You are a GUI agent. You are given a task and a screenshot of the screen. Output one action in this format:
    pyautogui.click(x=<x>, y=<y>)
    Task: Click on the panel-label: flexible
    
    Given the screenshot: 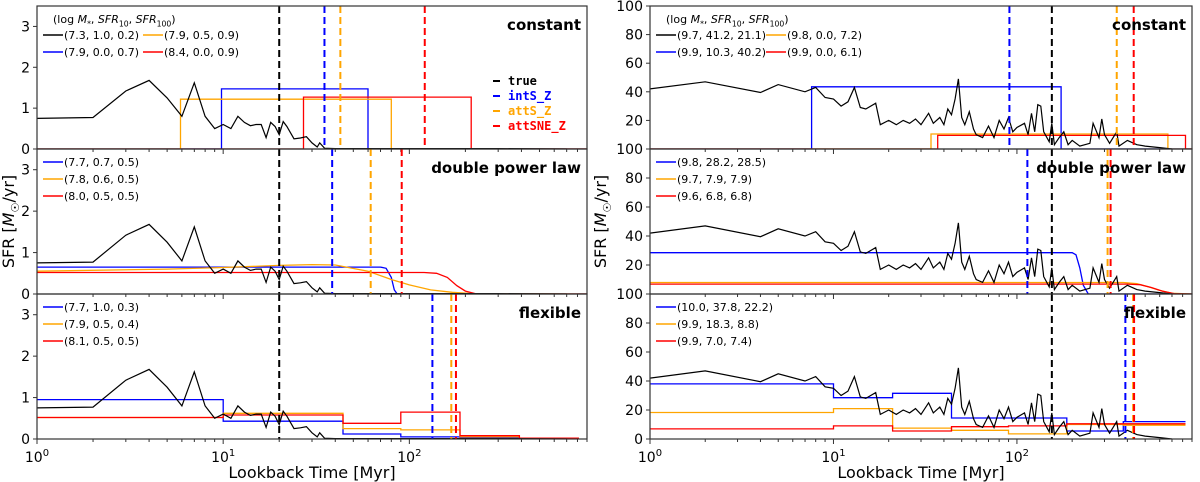 What is the action you would take?
    pyautogui.click(x=550, y=313)
    